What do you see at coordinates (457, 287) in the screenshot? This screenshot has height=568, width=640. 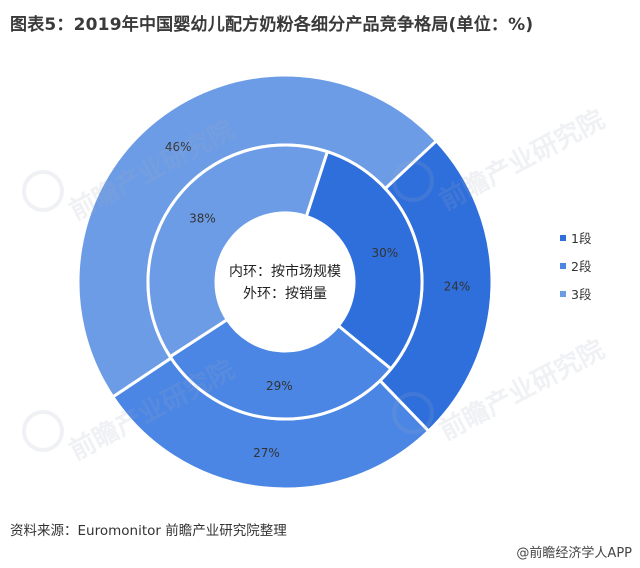 I see `outer-ring-label-1: 24%` at bounding box center [457, 287].